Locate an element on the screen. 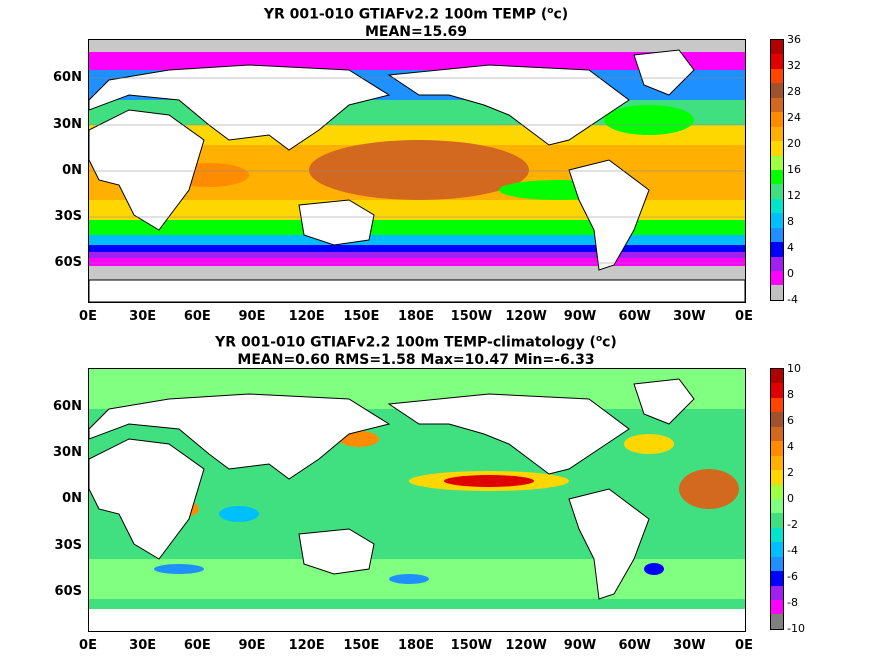 The height and width of the screenshot is (656, 875). top-lon-9: 90W is located at coordinates (580, 316).